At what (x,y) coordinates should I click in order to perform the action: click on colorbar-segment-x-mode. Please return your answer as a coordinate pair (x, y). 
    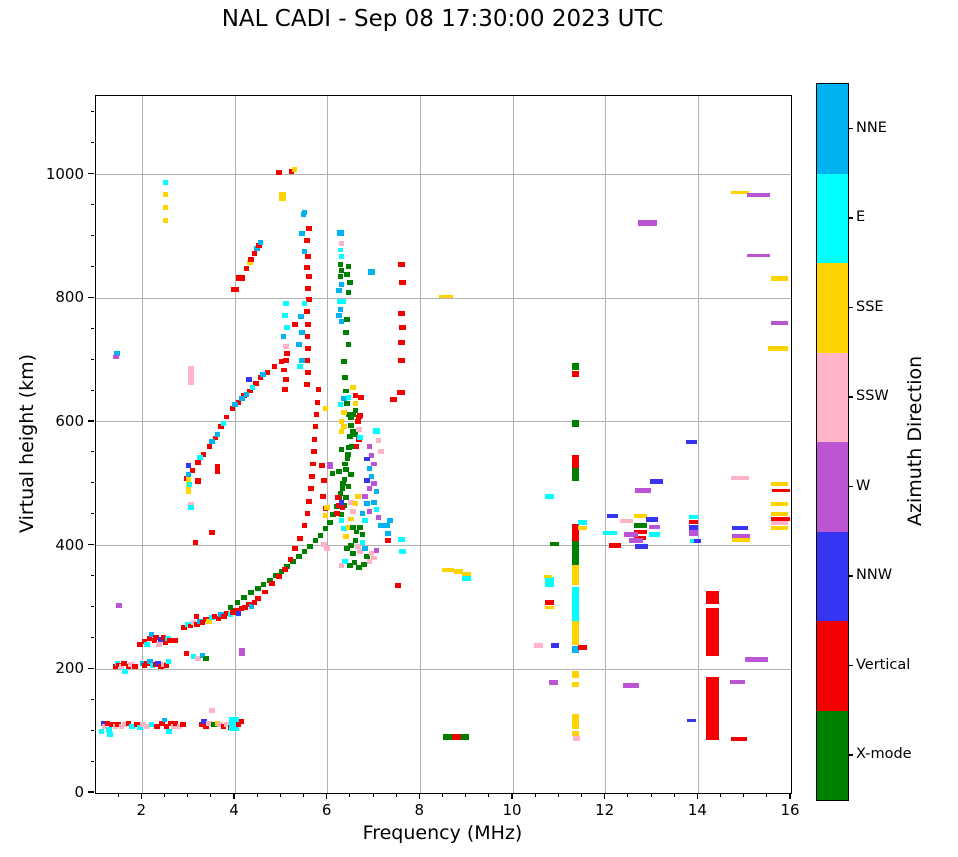
    Looking at the image, I should click on (832, 755).